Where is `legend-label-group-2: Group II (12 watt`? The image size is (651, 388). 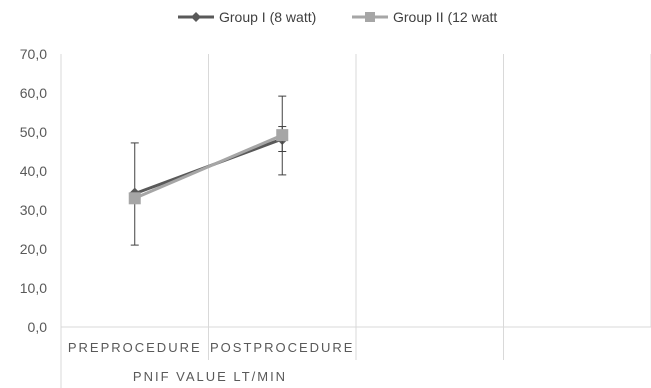
legend-label-group-2: Group II (12 watt is located at coordinates (445, 17).